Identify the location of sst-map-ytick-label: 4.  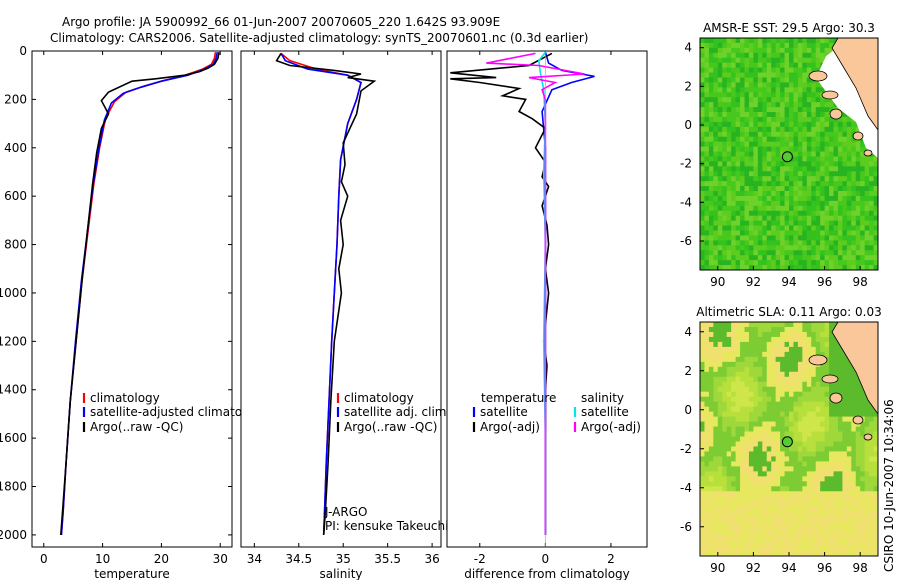
(688, 48).